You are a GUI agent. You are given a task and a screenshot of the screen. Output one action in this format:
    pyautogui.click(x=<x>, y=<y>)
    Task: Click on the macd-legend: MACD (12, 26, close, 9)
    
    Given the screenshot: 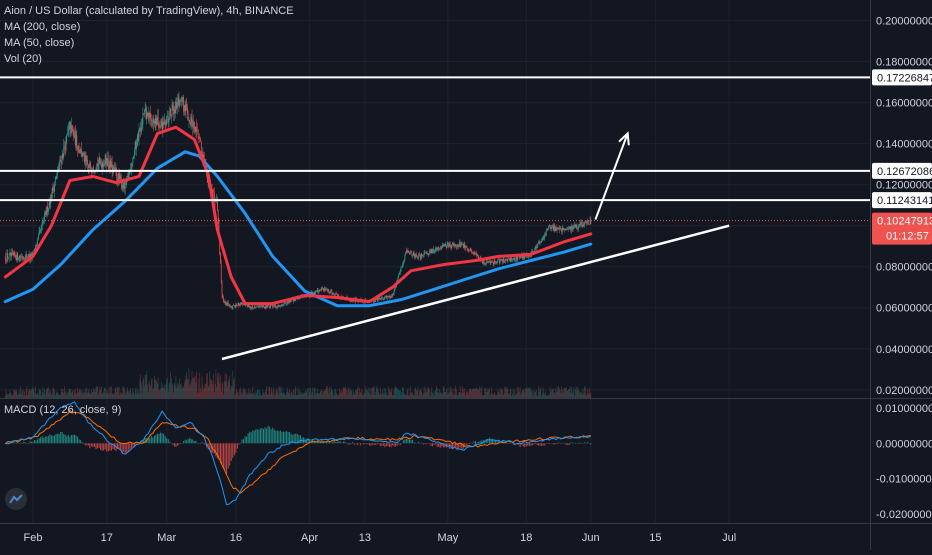 What is the action you would take?
    pyautogui.click(x=62, y=410)
    